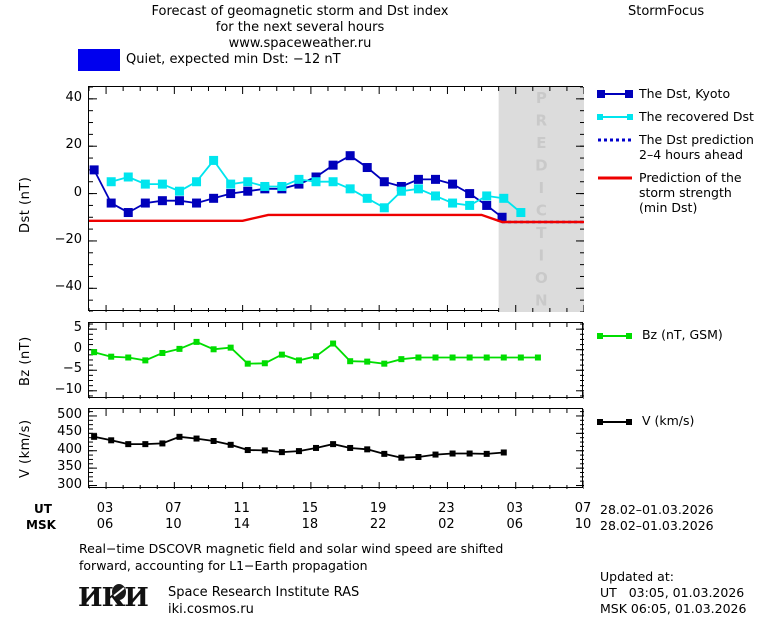  What do you see at coordinates (542, 121) in the screenshot?
I see `svg-text: R` at bounding box center [542, 121].